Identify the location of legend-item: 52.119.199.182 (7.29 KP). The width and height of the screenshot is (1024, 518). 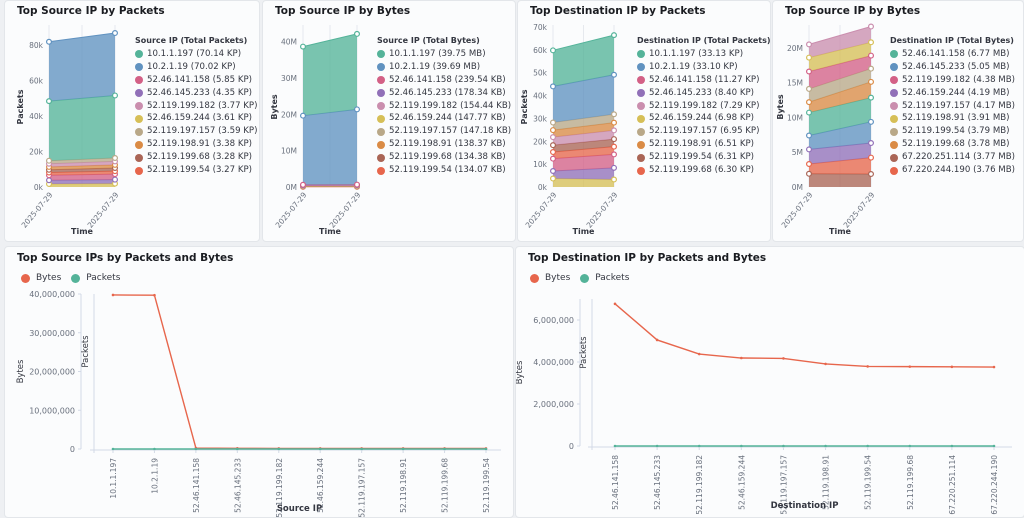
(704, 106).